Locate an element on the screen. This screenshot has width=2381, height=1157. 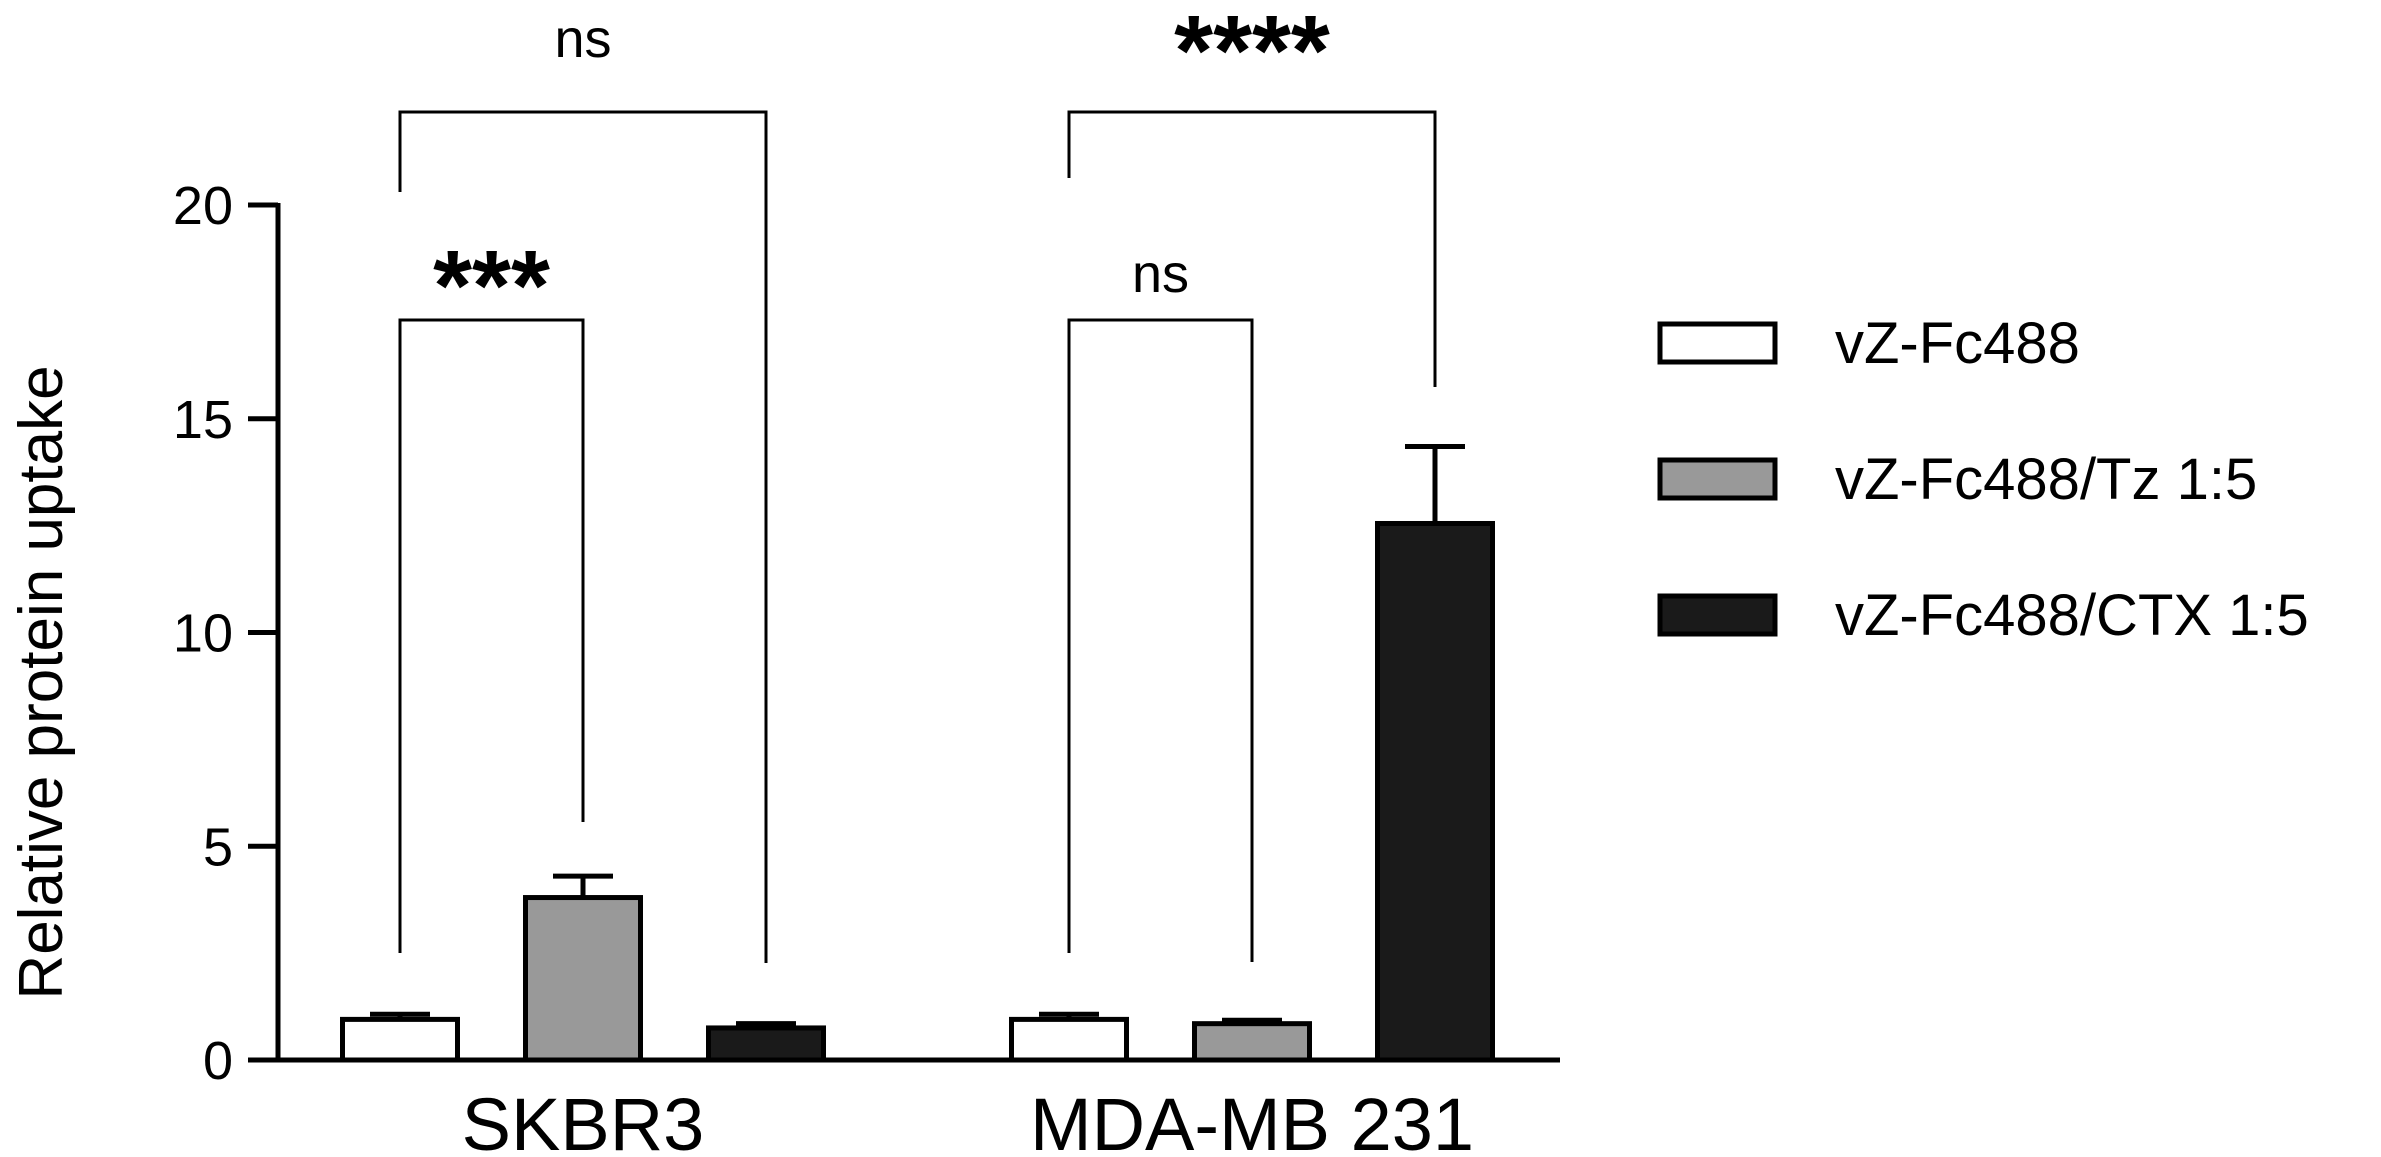
y-tick-label: 0 is located at coordinates (218, 1061).